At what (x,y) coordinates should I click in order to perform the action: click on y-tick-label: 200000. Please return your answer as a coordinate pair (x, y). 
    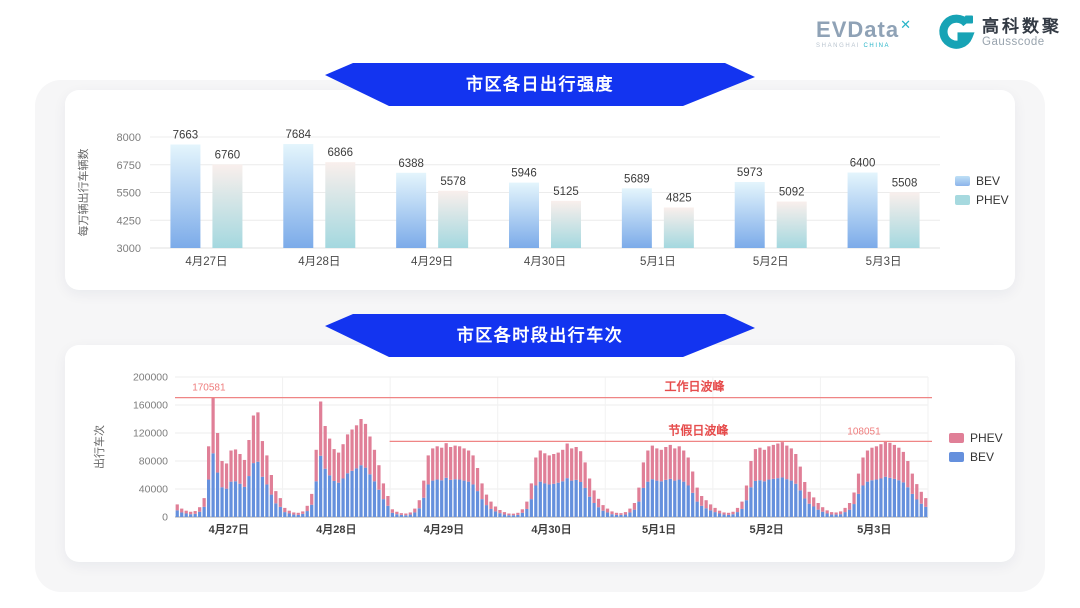
    Looking at the image, I should click on (150, 378).